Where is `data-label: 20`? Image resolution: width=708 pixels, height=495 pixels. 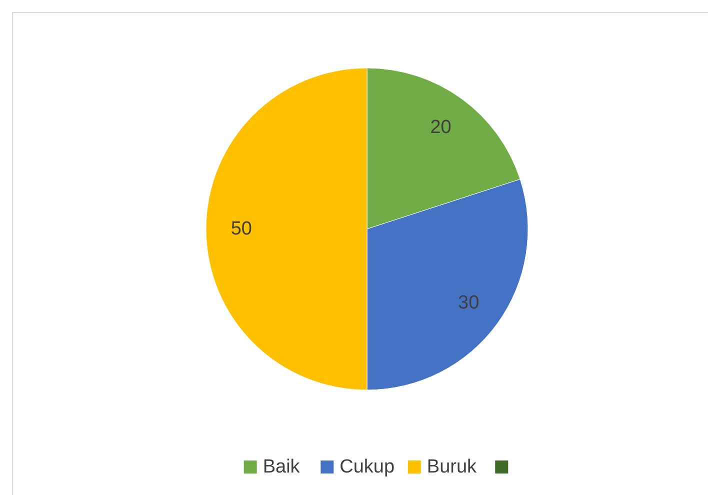
data-label: 20 is located at coordinates (441, 127).